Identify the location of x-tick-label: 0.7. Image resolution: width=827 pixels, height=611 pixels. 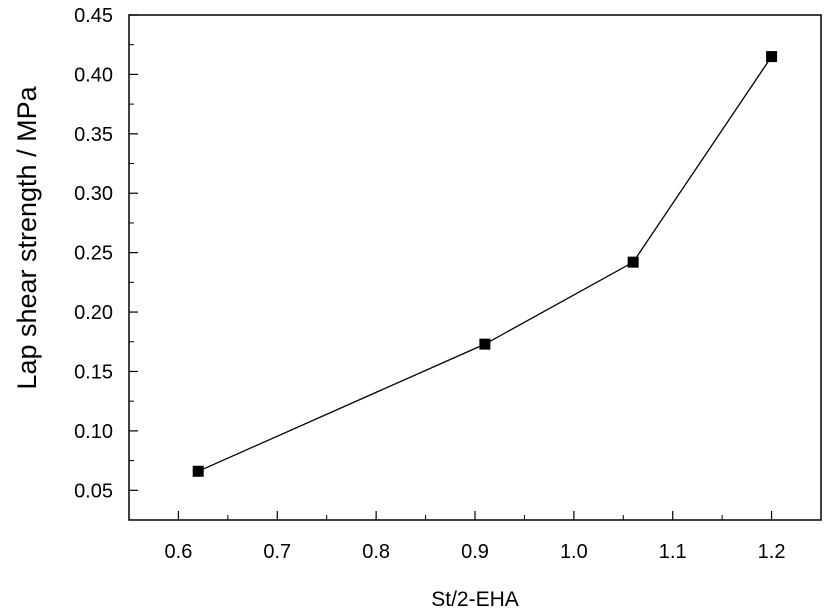
(277, 552).